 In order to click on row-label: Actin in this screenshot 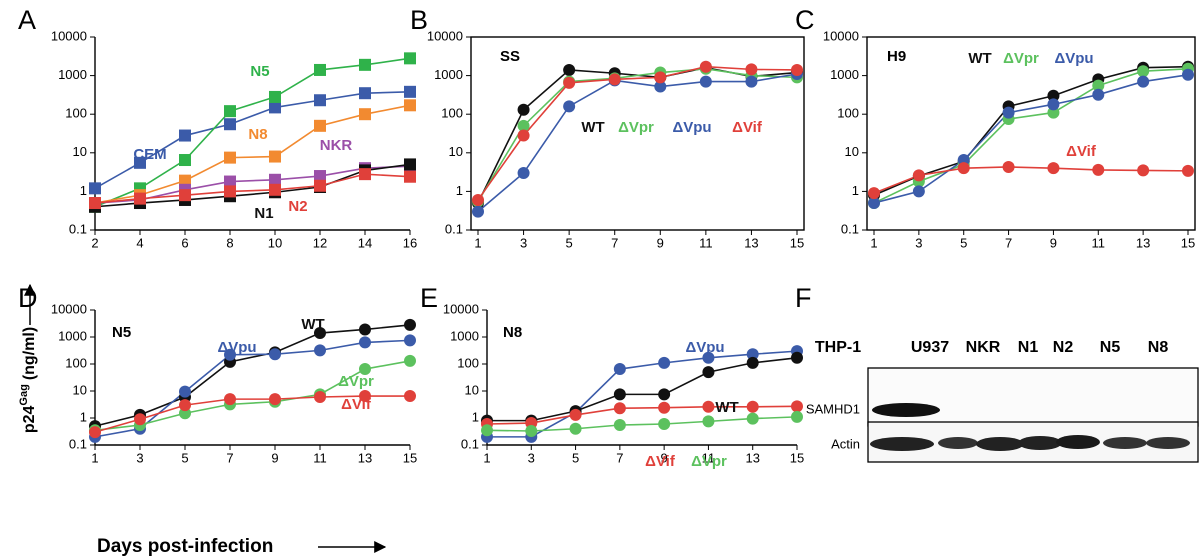, I will do `click(845, 443)`.